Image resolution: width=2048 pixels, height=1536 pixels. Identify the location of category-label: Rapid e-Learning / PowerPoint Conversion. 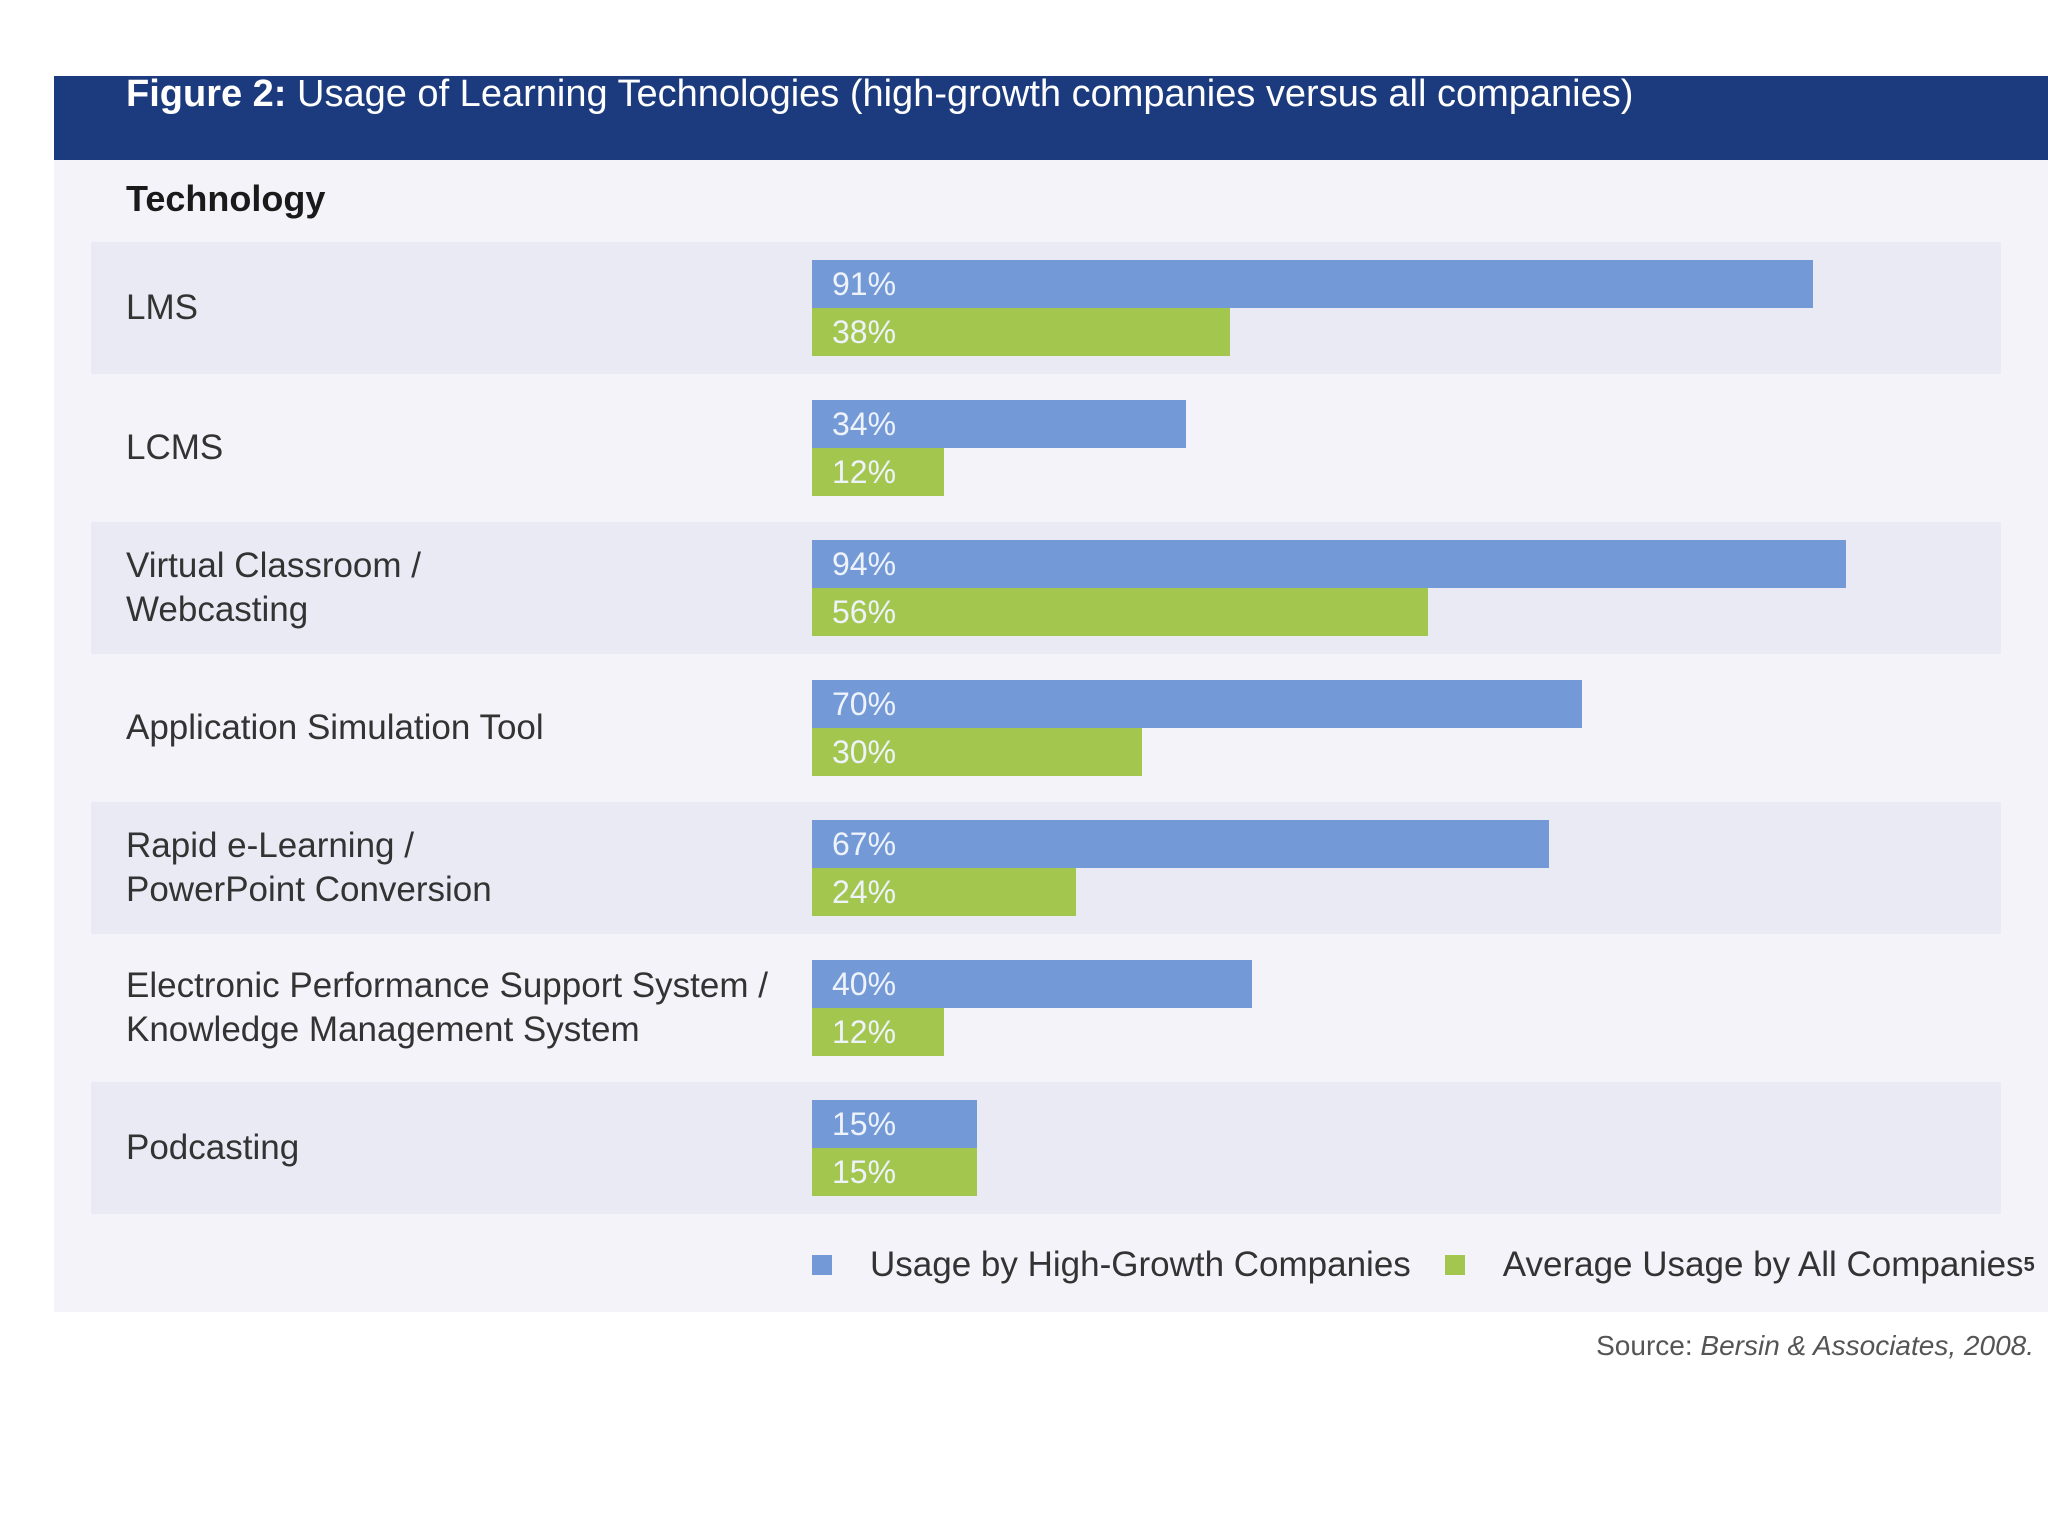
(466, 868).